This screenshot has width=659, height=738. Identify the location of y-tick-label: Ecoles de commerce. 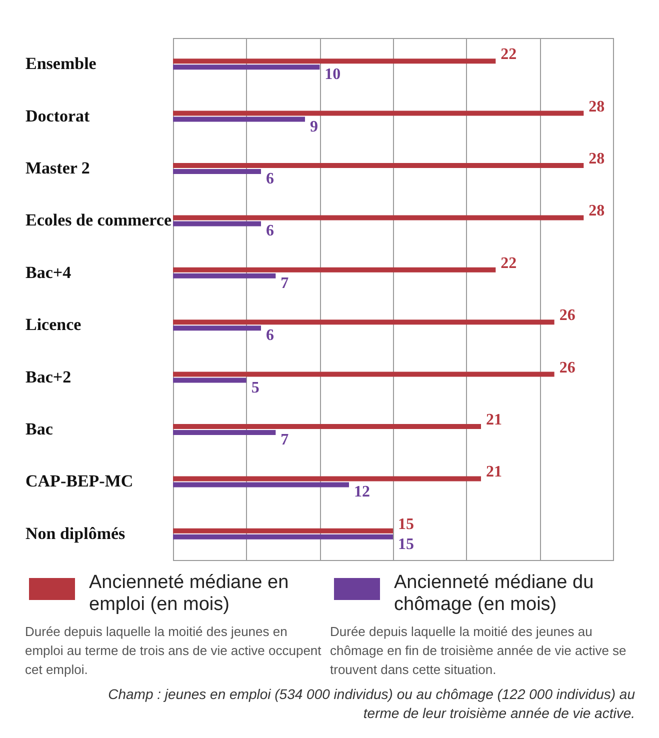
(99, 220).